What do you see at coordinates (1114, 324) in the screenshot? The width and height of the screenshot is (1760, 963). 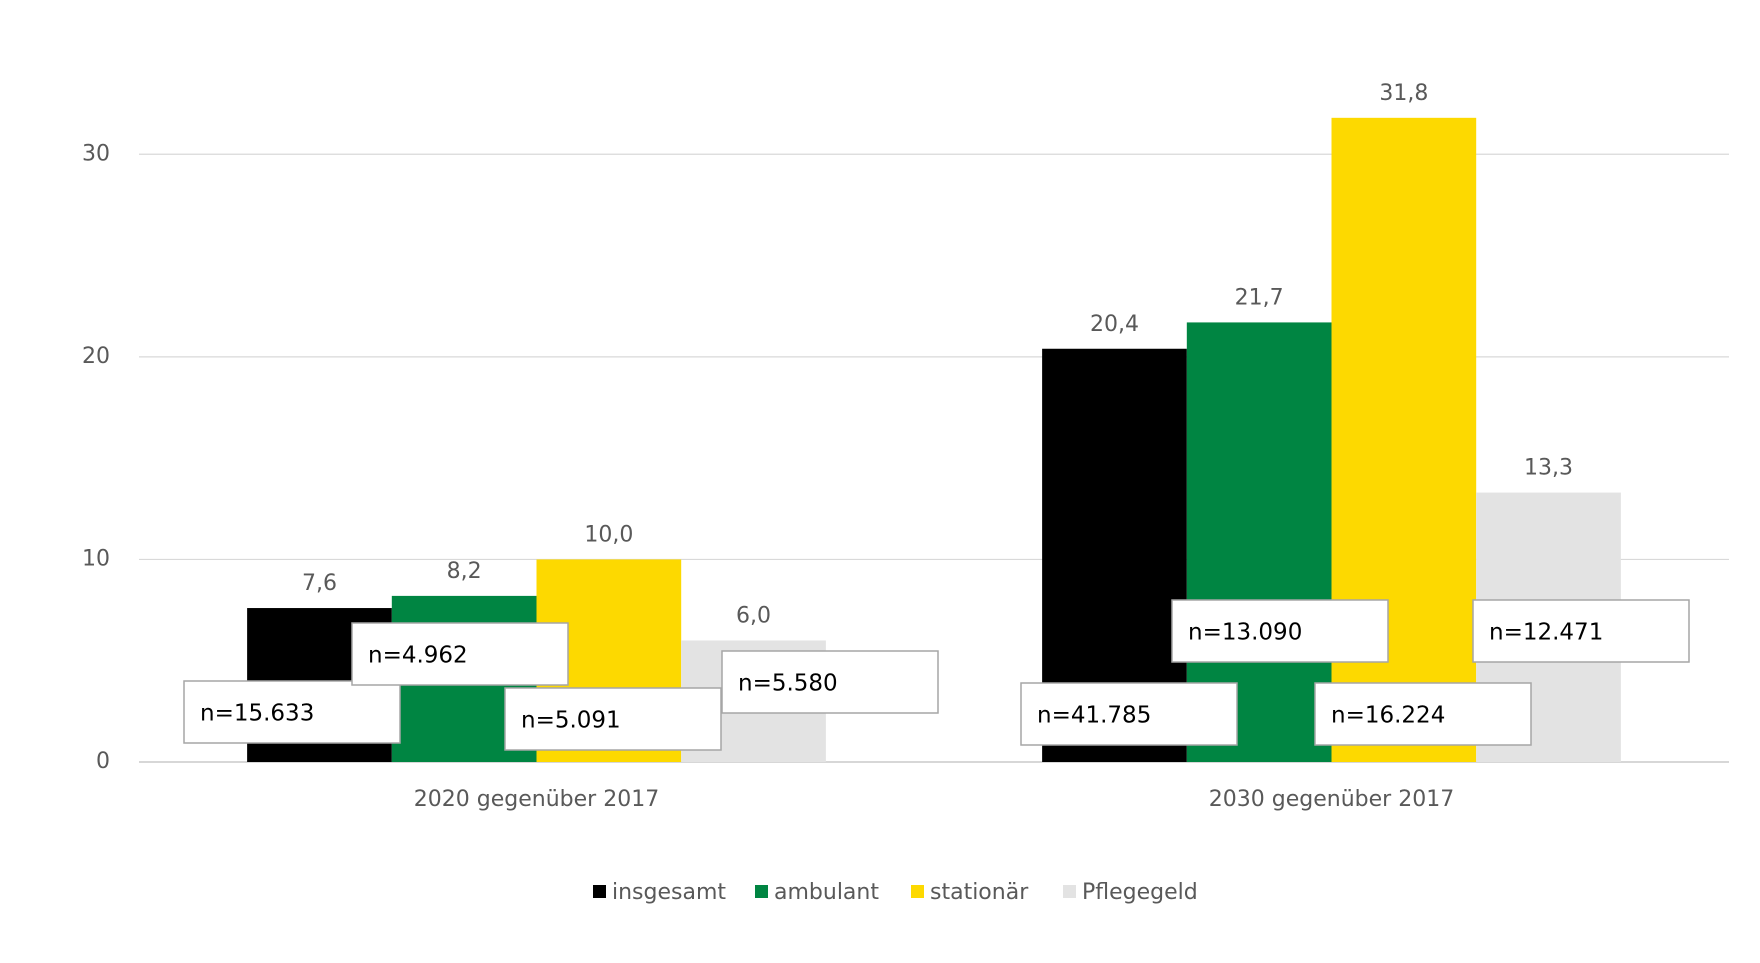 I see `value-label: 20,4` at bounding box center [1114, 324].